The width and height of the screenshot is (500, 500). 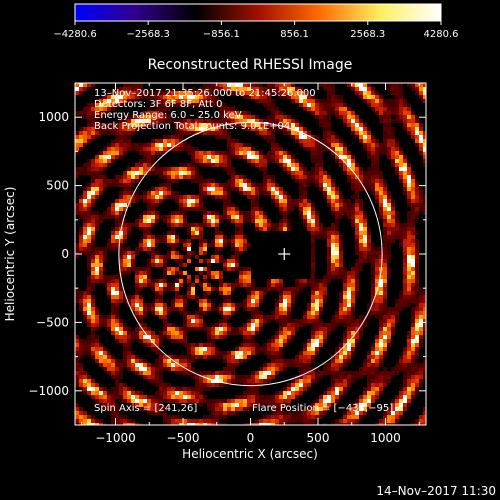 I want to click on colorbar-gradient, so click(x=258, y=12).